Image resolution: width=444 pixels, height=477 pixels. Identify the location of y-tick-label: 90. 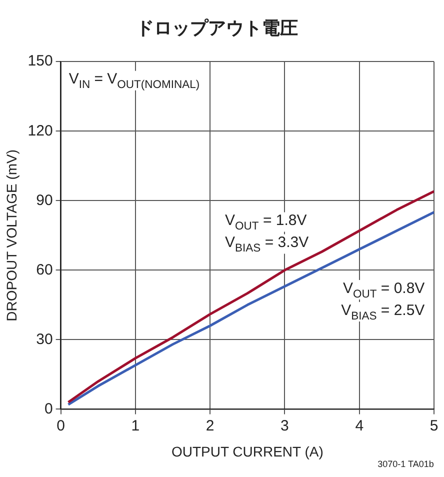
(44, 200).